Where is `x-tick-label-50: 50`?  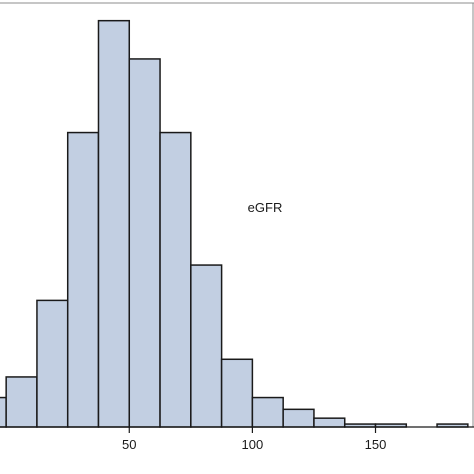 x-tick-label-50: 50 is located at coordinates (129, 444).